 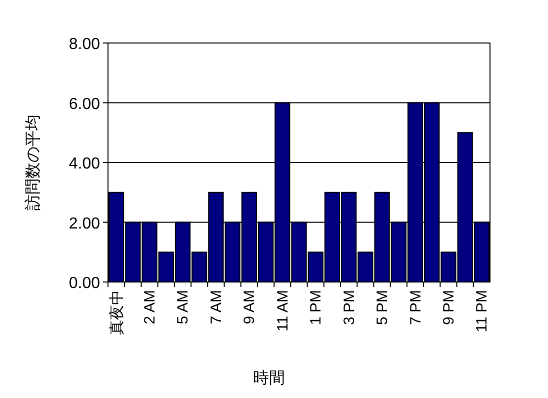 What do you see at coordinates (84, 104) in the screenshot?
I see `y-tick-label: 6.00` at bounding box center [84, 104].